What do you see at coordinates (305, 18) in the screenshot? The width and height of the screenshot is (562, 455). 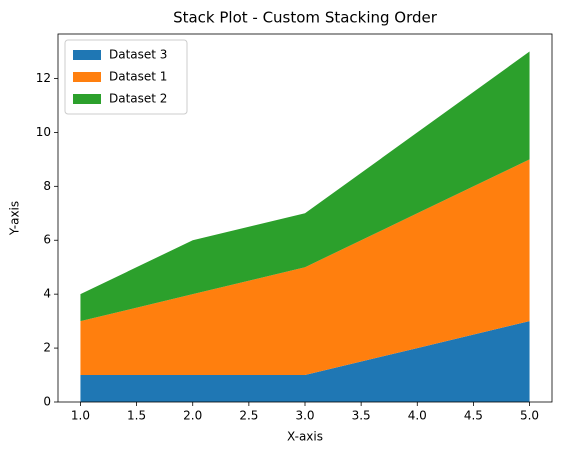 I see `chart-title: Stack Plot - Custom Stacking Order` at bounding box center [305, 18].